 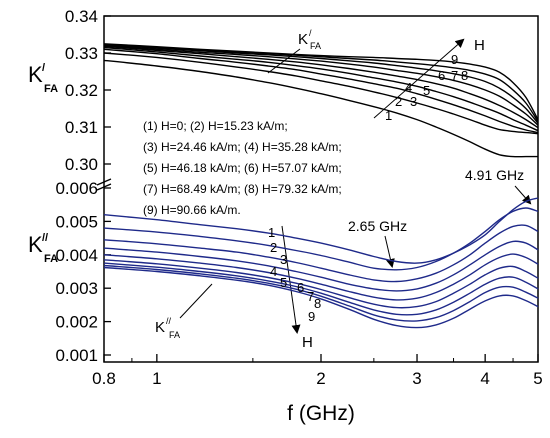 I want to click on bottom-y-axis-label: K // FA, so click(x=43, y=248).